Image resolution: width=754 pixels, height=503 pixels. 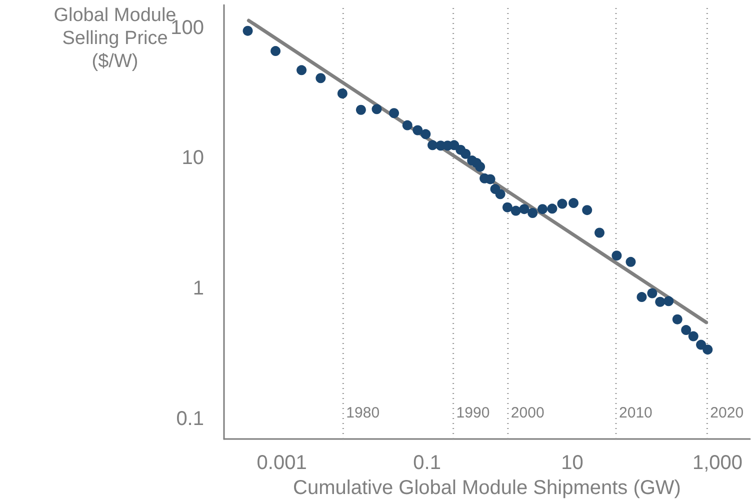 I want to click on annotation: 2010, so click(x=635, y=413).